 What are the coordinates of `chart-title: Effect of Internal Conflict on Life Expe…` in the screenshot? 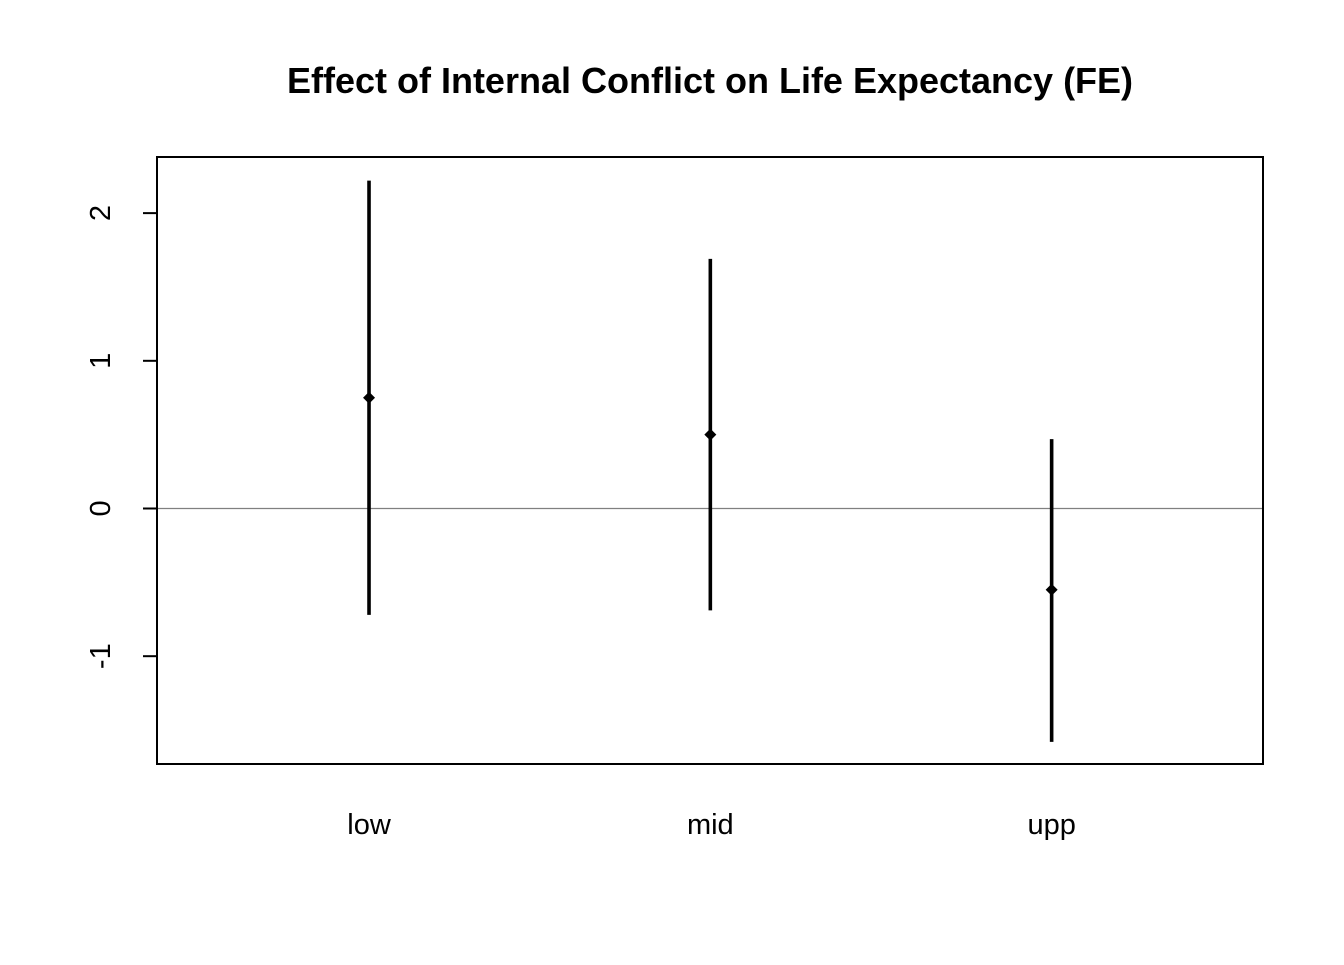 It's located at (710, 80).